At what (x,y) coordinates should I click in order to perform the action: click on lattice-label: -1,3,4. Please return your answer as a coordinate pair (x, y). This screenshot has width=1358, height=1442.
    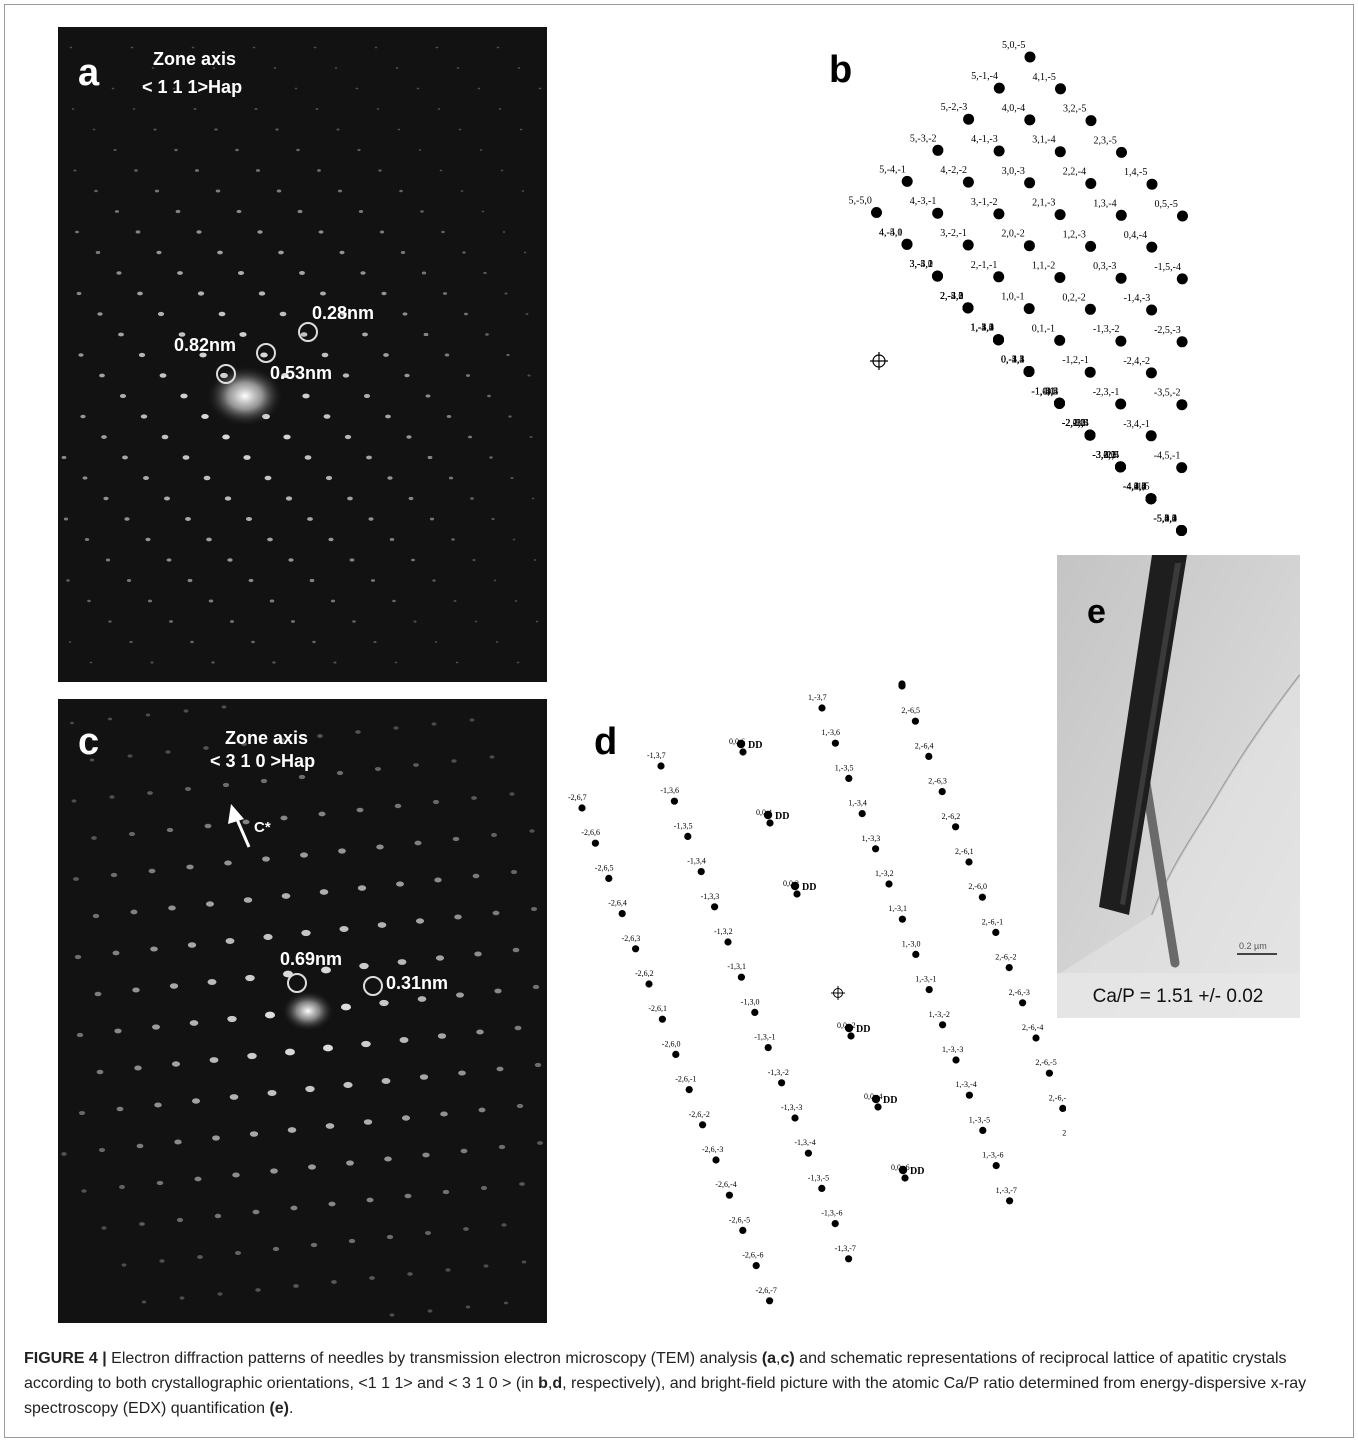
    Looking at the image, I should click on (696, 861).